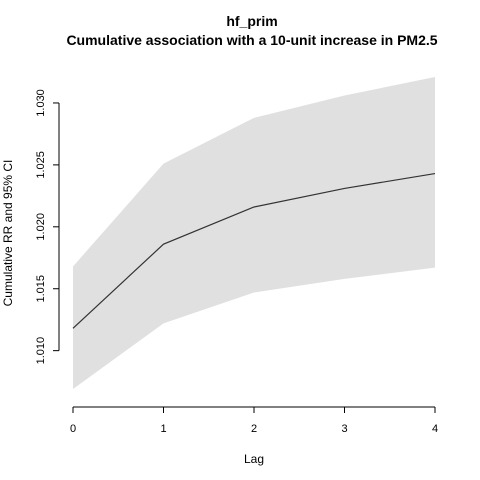 The image size is (480, 480). What do you see at coordinates (254, 429) in the screenshot?
I see `x-tick-label: 2` at bounding box center [254, 429].